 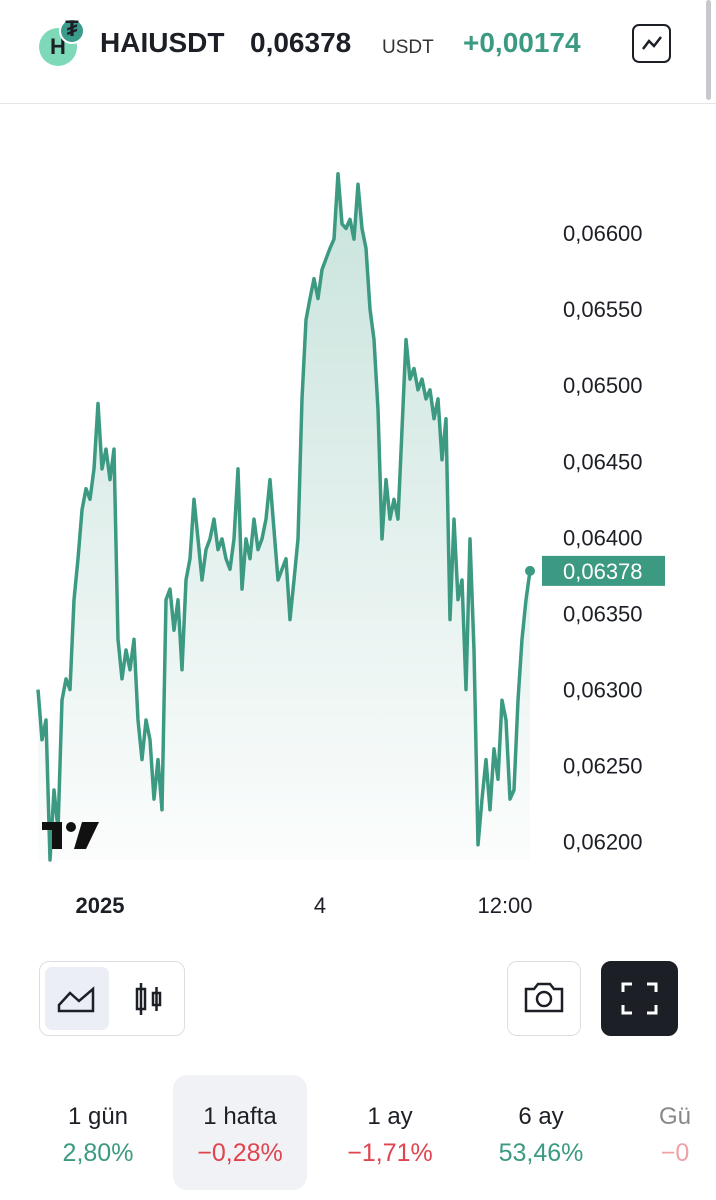 I want to click on y-tick-label: 0,06500, so click(x=603, y=385).